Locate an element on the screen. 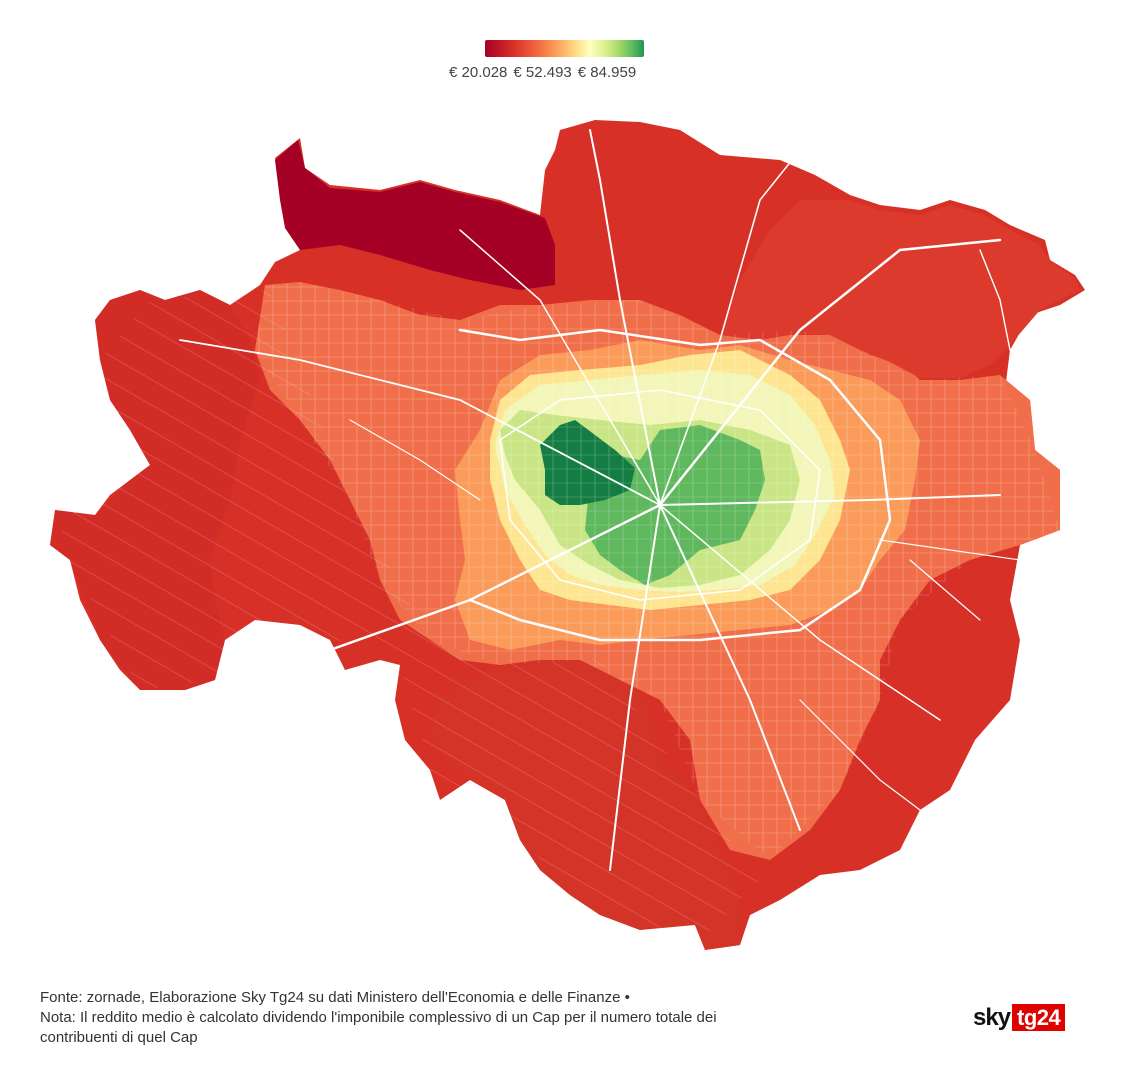 The image size is (1130, 1090). legend-min-label: € 20.028 is located at coordinates (478, 72).